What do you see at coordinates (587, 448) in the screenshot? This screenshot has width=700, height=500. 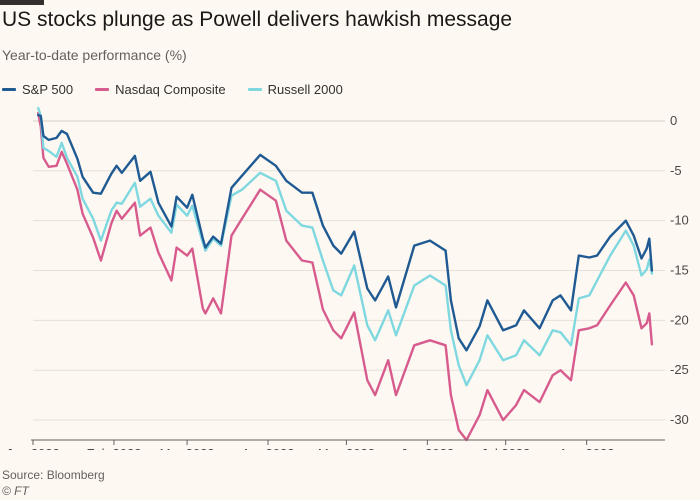 I see `x-tick-label-7: Aug 2022` at bounding box center [587, 448].